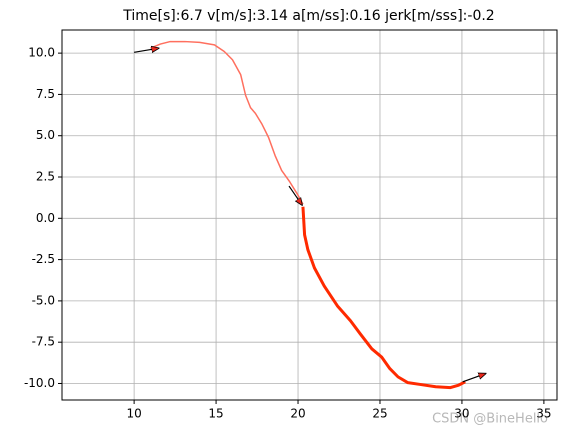  What do you see at coordinates (297, 414) in the screenshot?
I see `x-tick-label: 20` at bounding box center [297, 414].